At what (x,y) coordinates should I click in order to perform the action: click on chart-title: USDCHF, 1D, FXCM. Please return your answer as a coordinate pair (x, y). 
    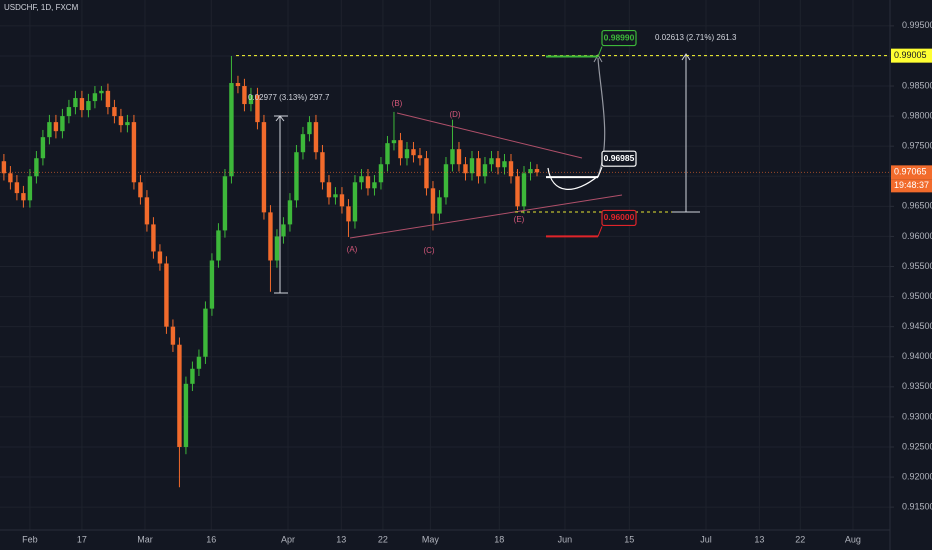
    Looking at the image, I should click on (41, 7).